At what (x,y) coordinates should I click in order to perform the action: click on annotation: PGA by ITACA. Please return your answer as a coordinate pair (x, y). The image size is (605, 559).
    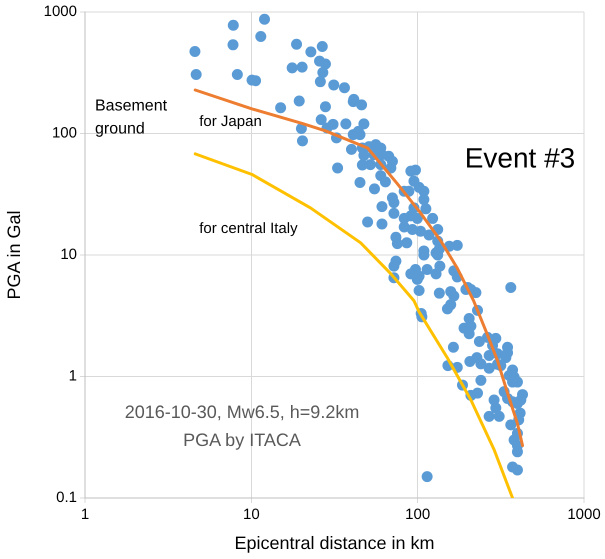
    Looking at the image, I should click on (242, 440).